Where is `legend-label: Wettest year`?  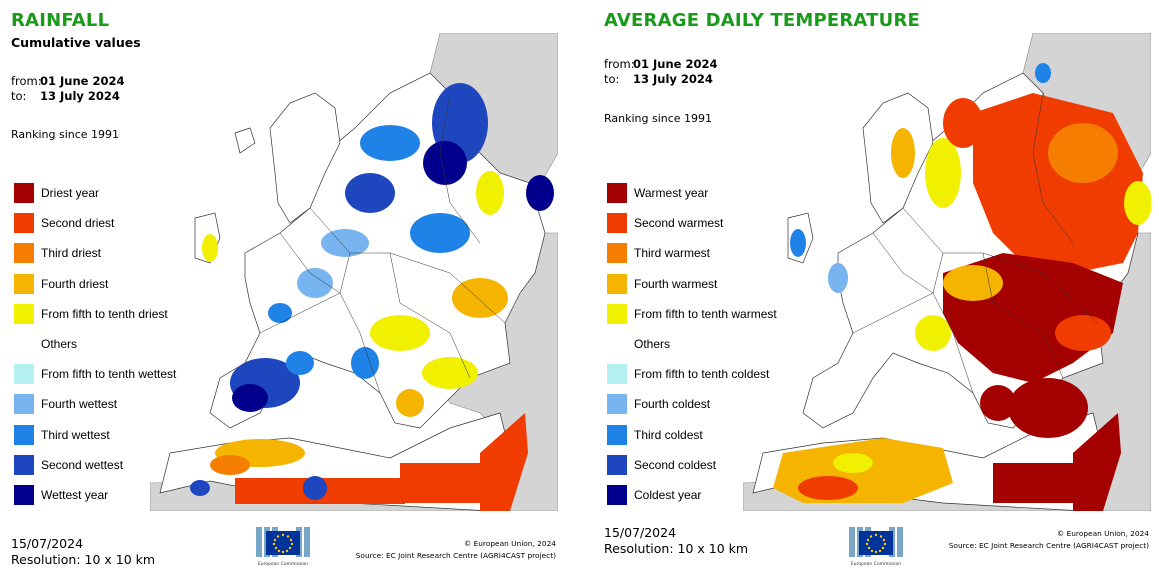
legend-label: Wettest year is located at coordinates (75, 494).